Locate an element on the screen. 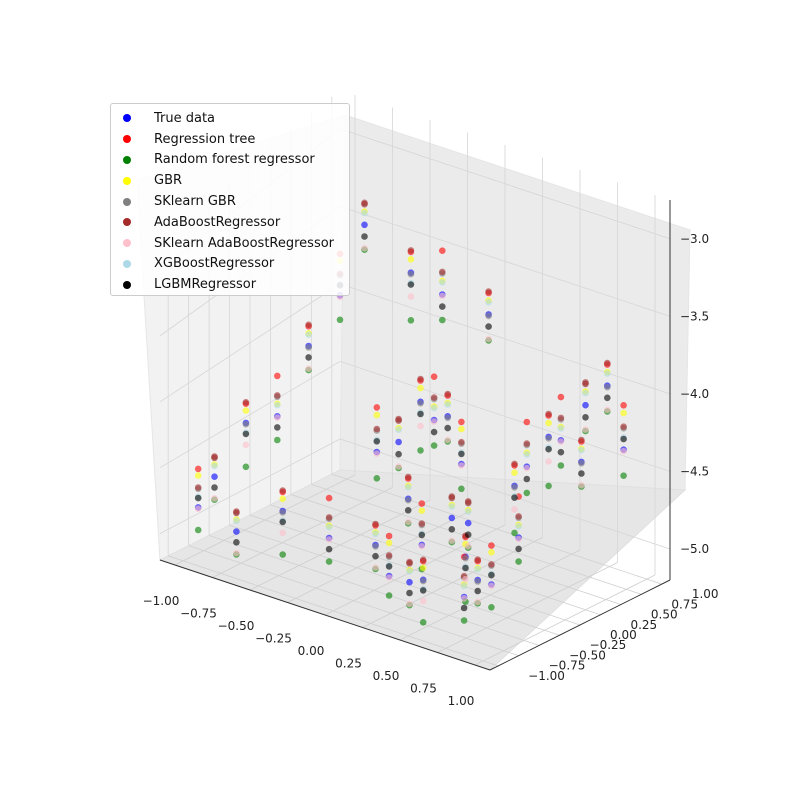 The width and height of the screenshot is (800, 800). legend-label: XGBoostRegressor is located at coordinates (214, 264).